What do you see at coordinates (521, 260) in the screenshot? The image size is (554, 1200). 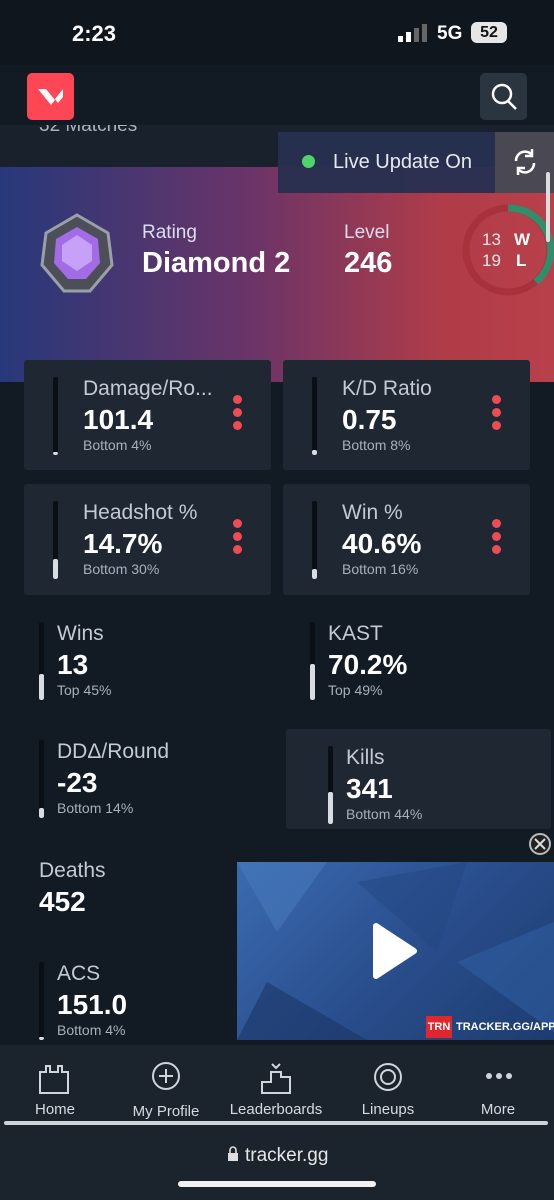 I see `losses-label: L` at bounding box center [521, 260].